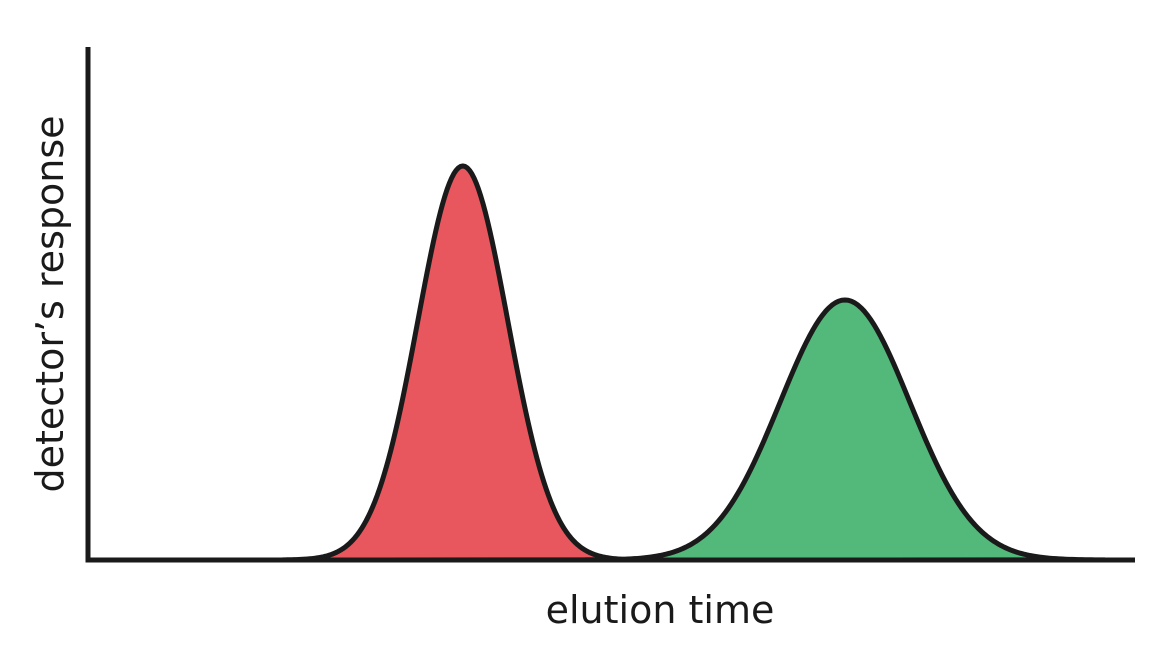 The height and width of the screenshot is (653, 1158). I want to click on x-axis-title: elution time, so click(660, 610).